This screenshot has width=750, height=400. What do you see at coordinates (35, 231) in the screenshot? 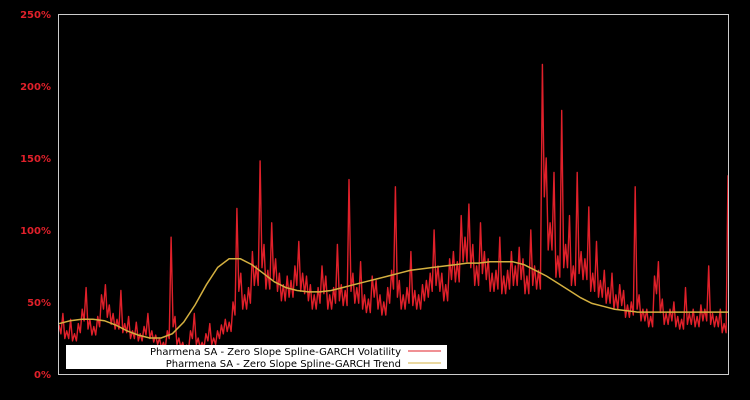
I see `y-tick-label: 100%` at bounding box center [35, 231].